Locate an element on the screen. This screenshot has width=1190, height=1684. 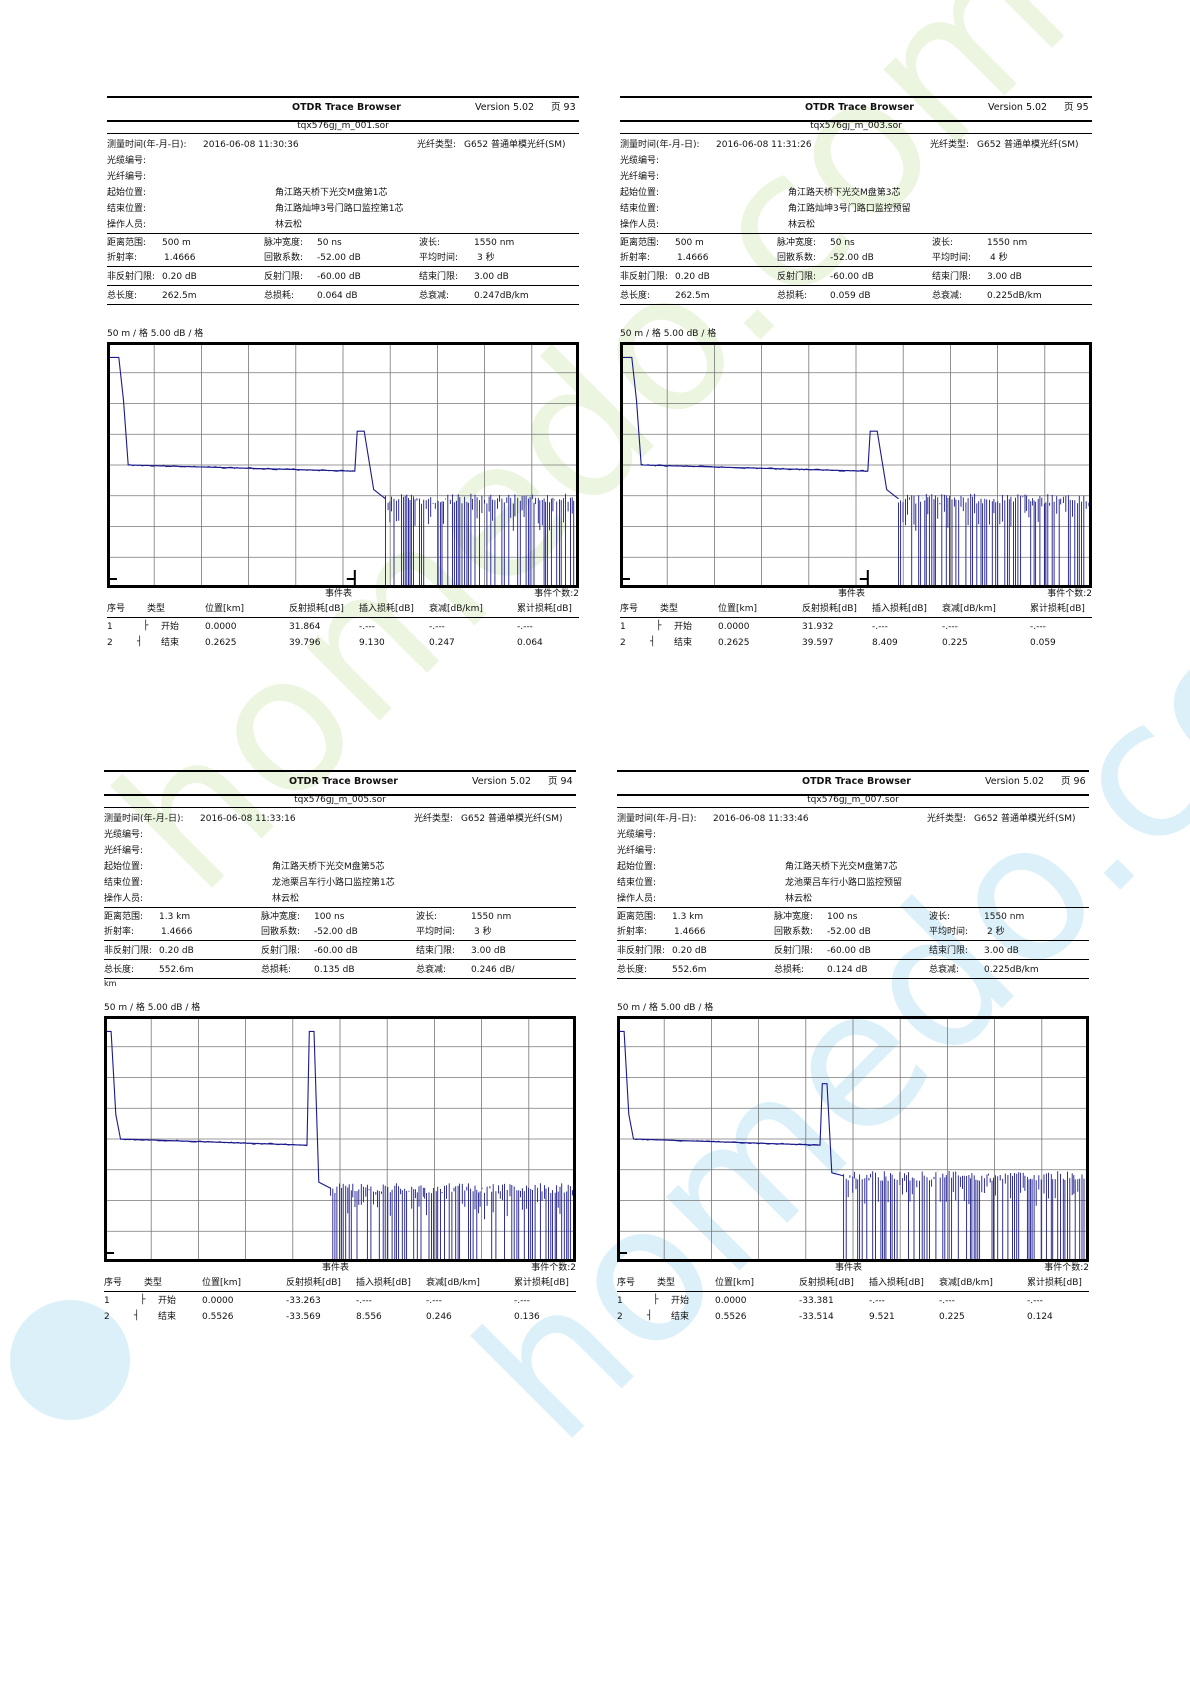
measure-time-value: 2016-06-08 11:33:16 is located at coordinates (248, 819).